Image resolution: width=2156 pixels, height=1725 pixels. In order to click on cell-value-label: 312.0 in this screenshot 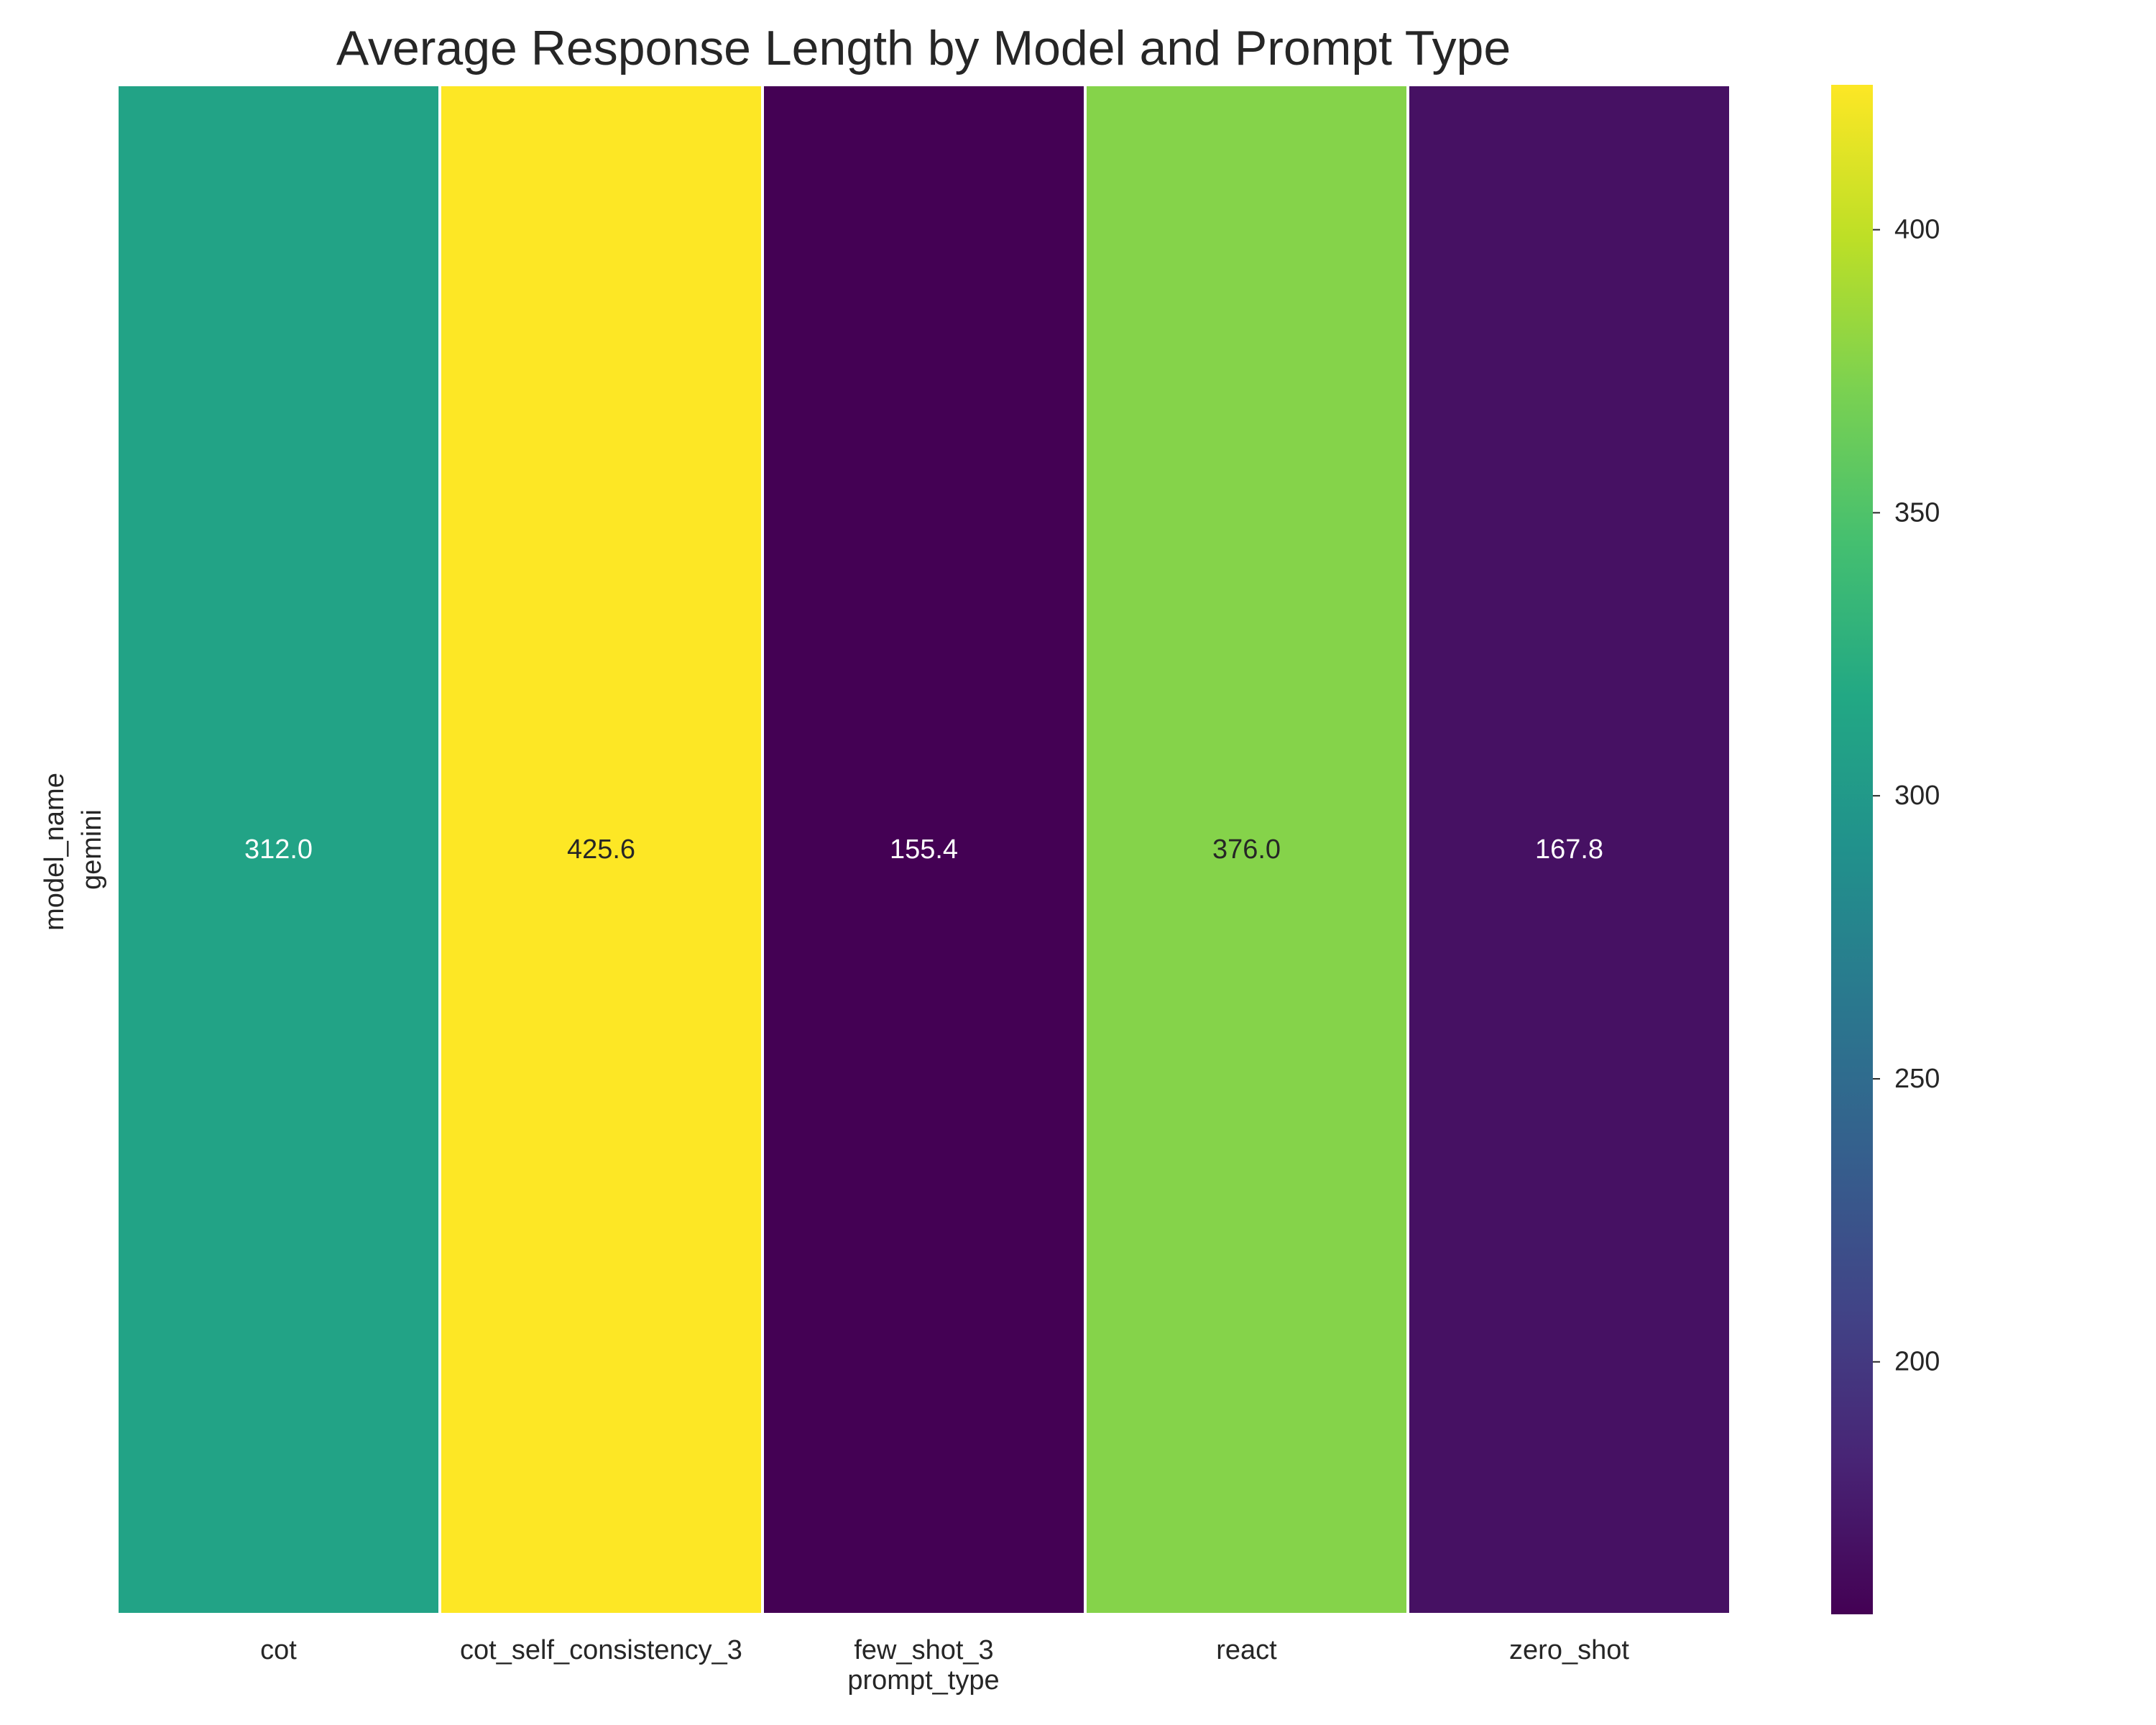, I will do `click(278, 849)`.